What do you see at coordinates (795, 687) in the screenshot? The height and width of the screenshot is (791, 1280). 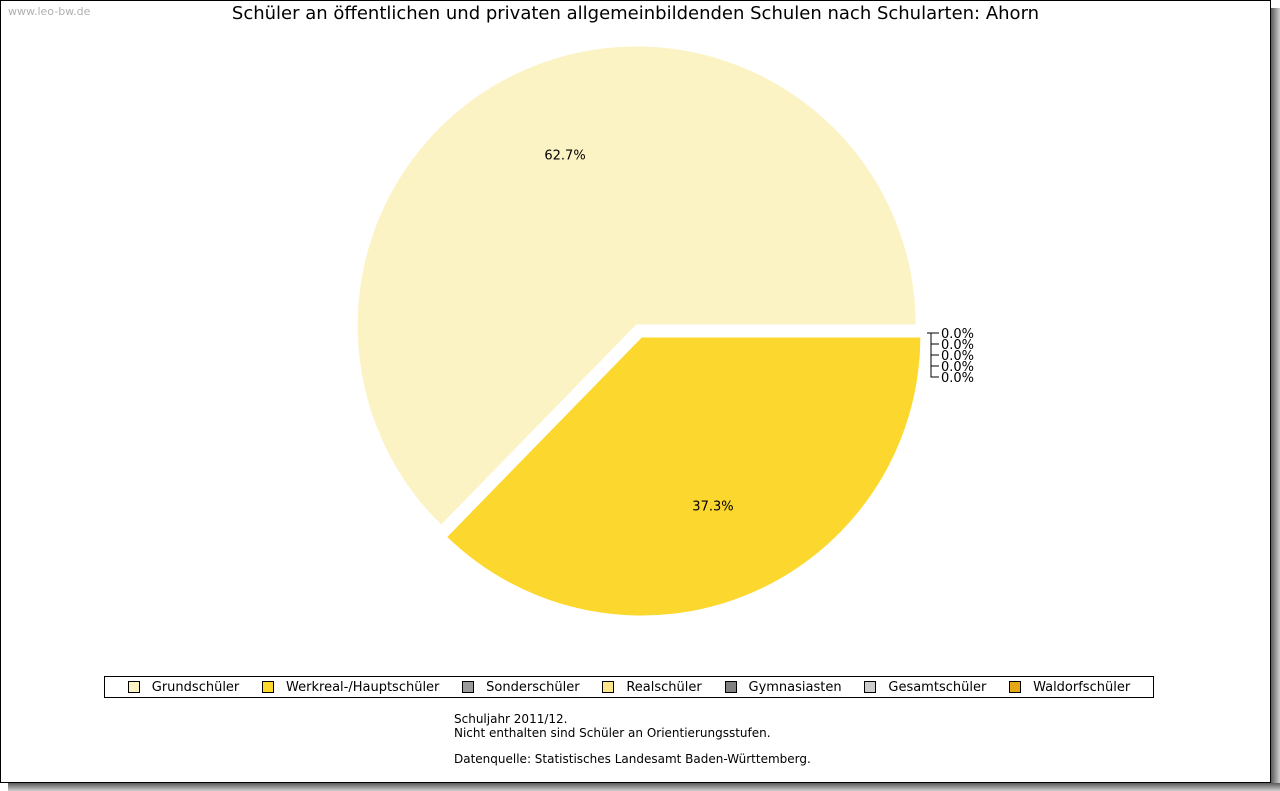 I see `legend-label: Gymnasiasten` at bounding box center [795, 687].